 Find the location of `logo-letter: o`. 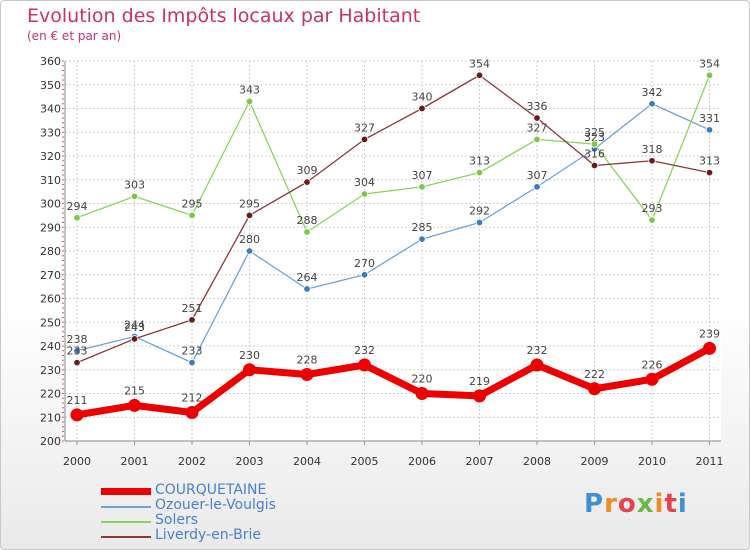

logo-letter: o is located at coordinates (627, 504).